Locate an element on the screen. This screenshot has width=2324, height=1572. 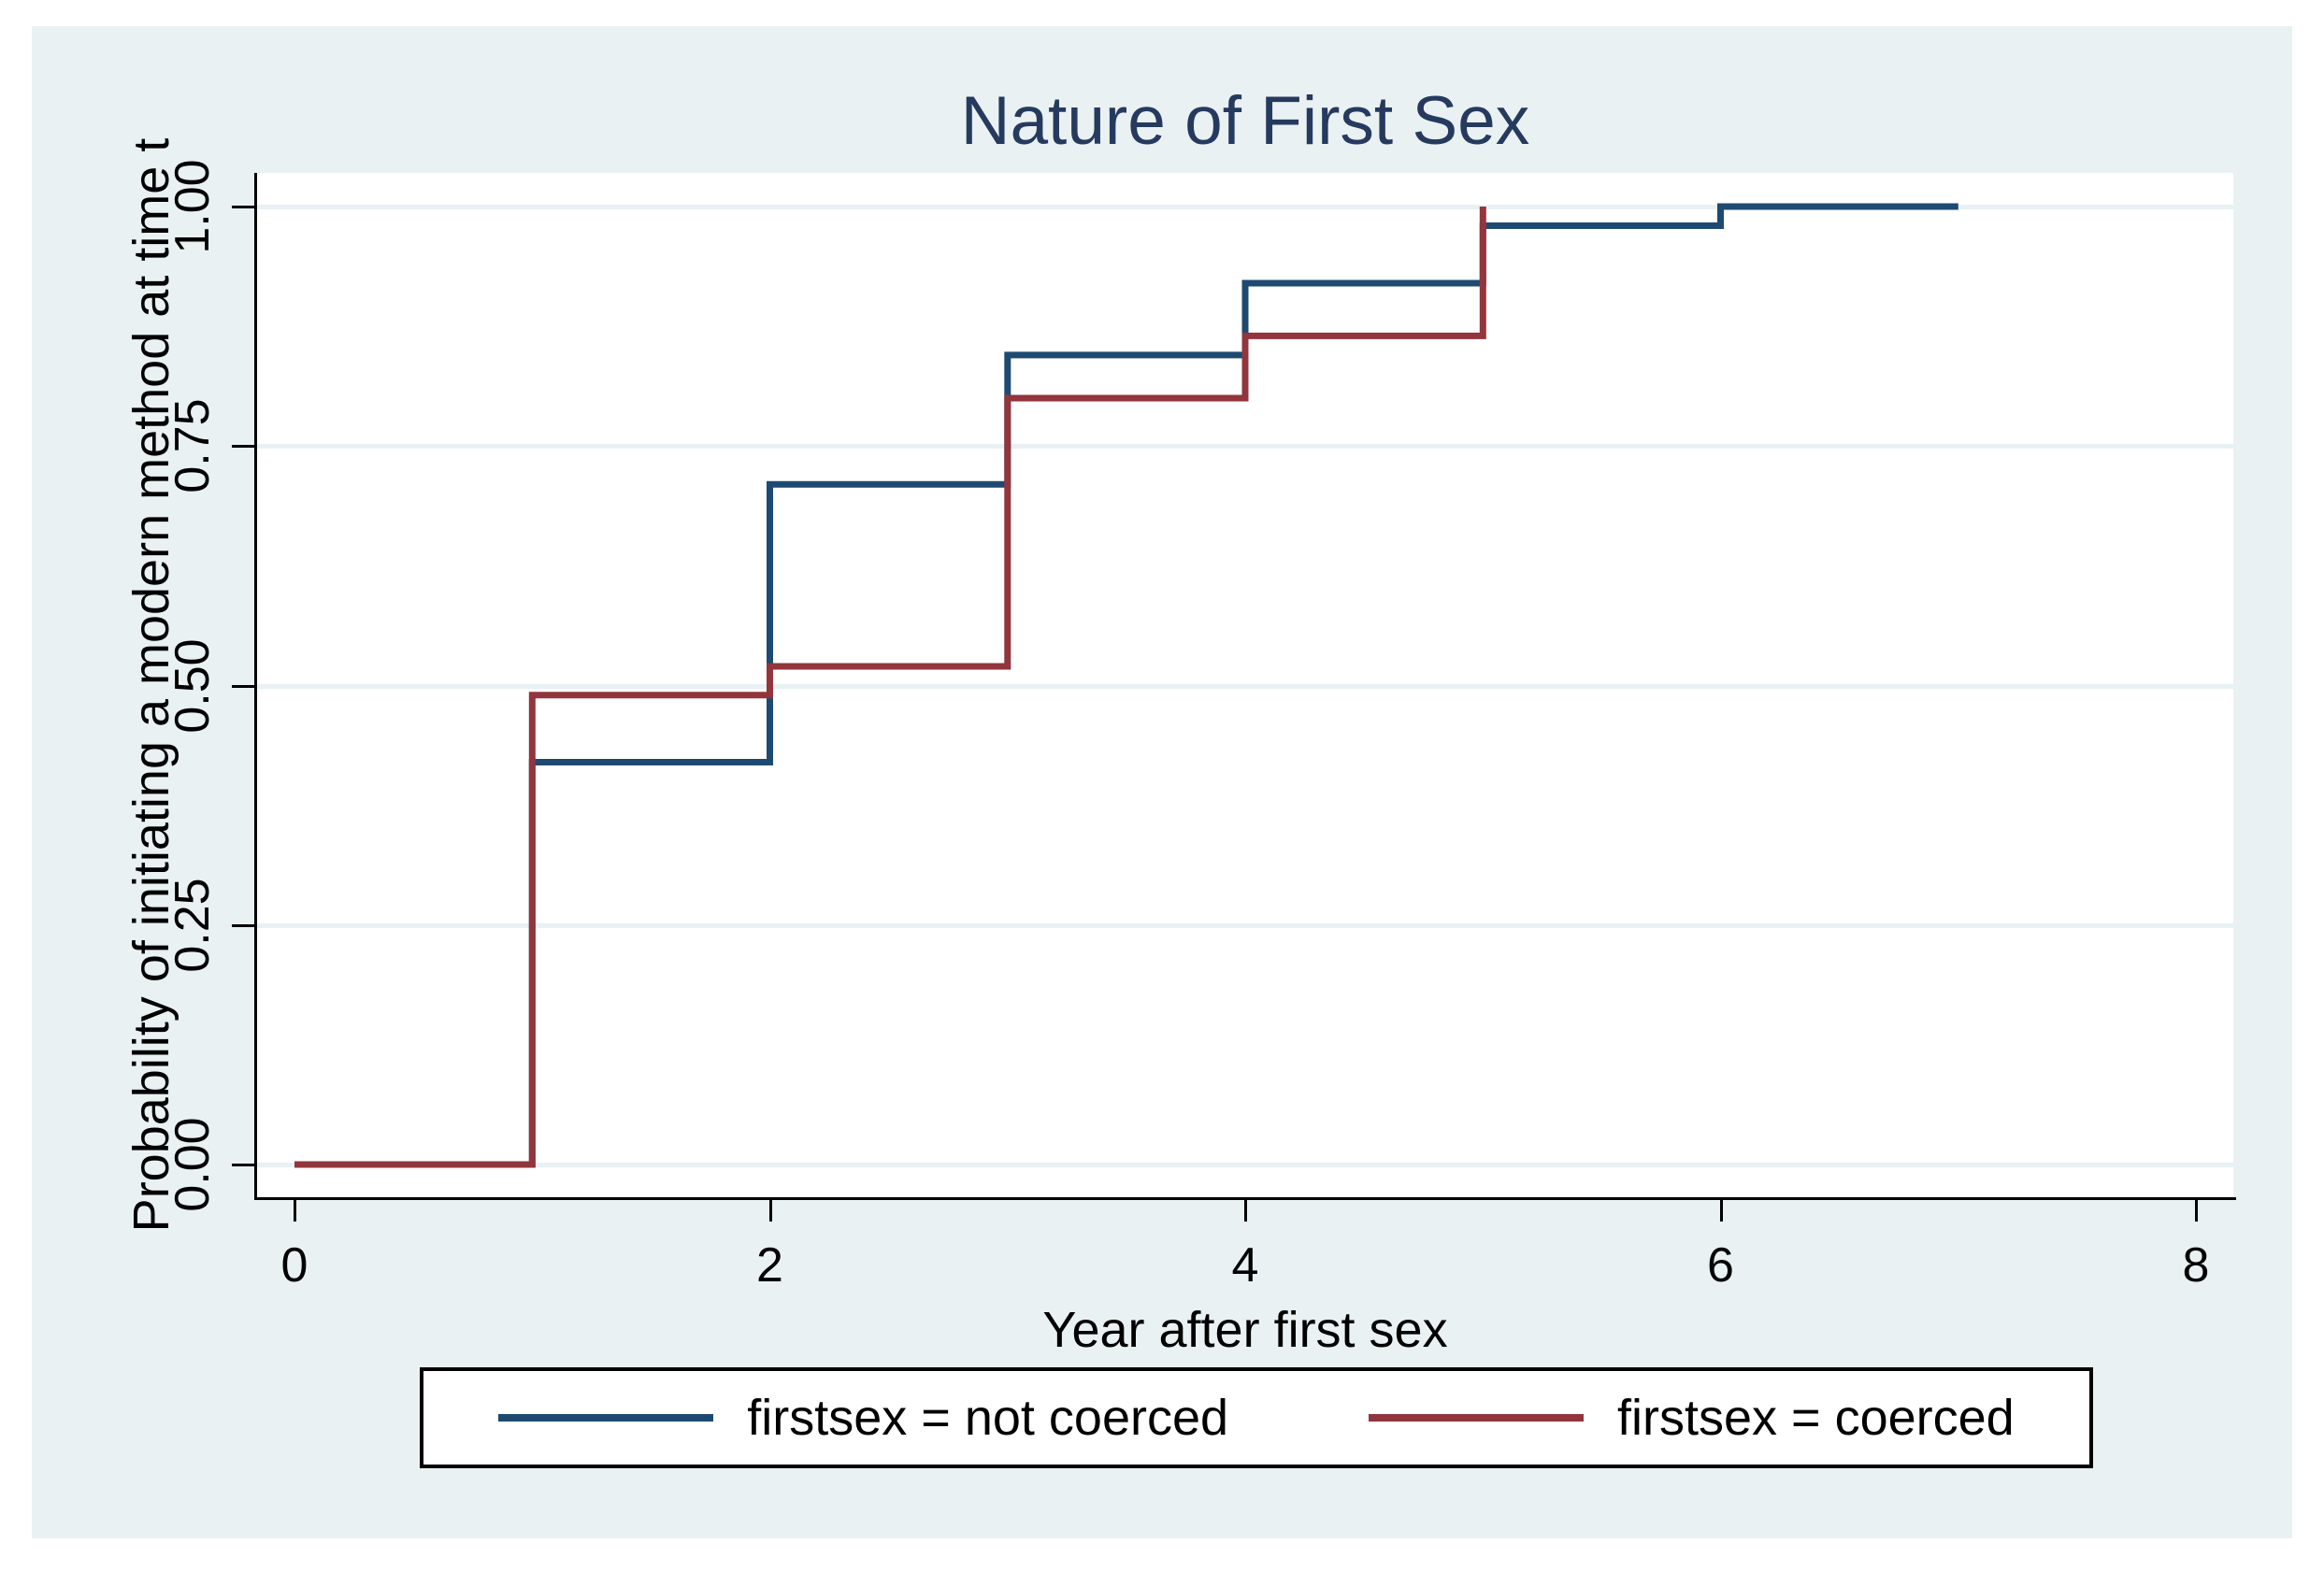
legend-swatch-coerced is located at coordinates (1477, 1418).